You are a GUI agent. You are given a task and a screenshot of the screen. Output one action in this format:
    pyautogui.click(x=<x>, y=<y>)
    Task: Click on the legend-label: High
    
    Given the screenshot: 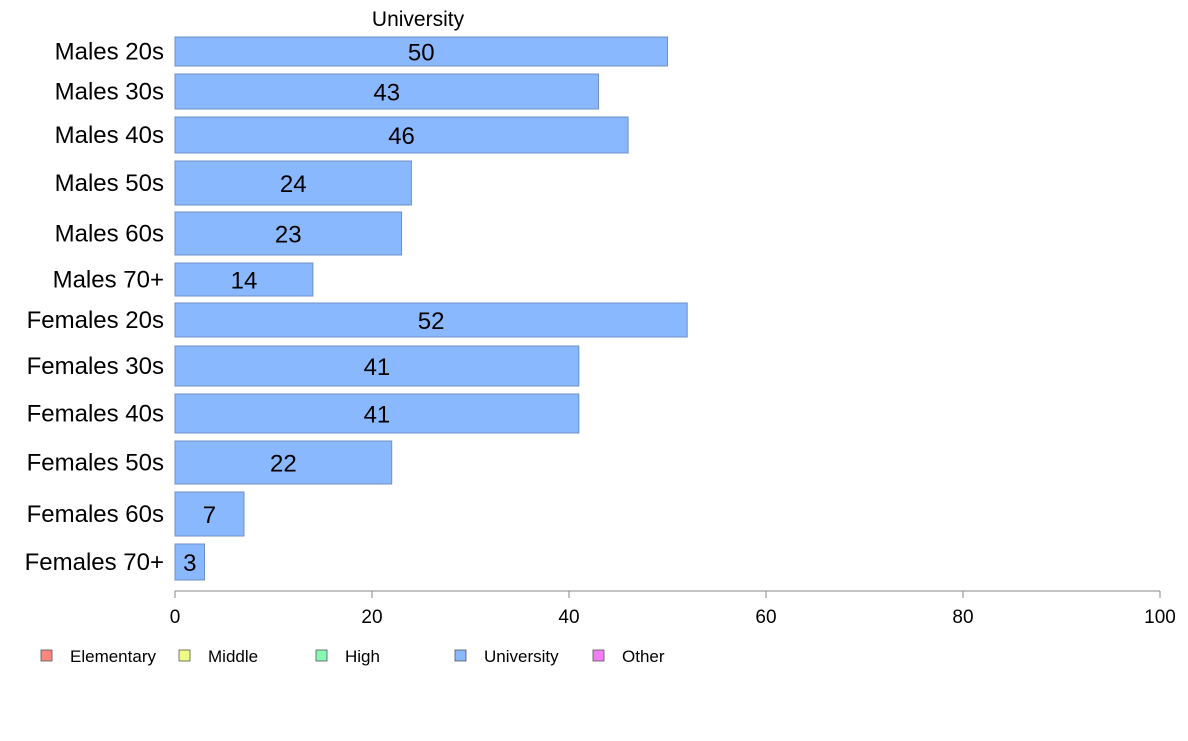 What is the action you would take?
    pyautogui.click(x=362, y=656)
    